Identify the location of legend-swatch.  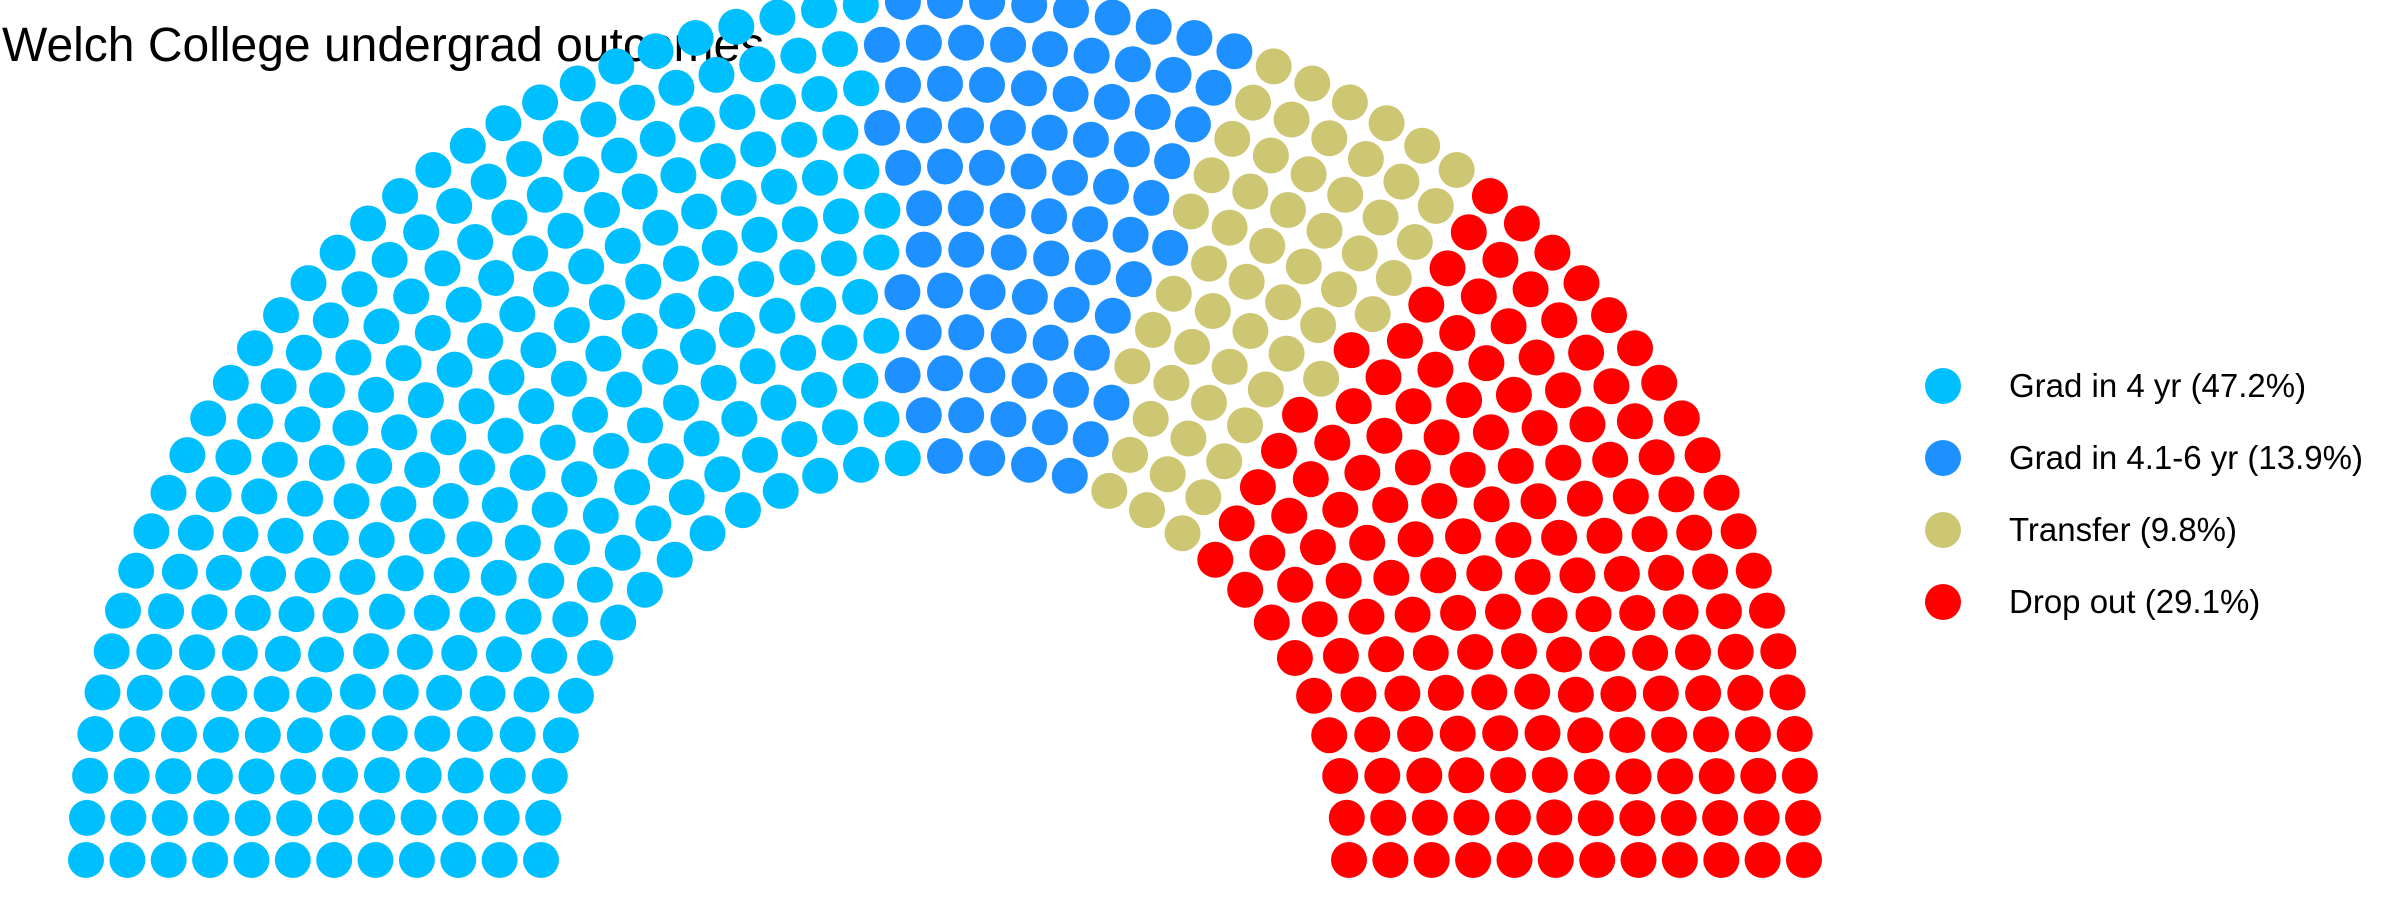
(1943, 530).